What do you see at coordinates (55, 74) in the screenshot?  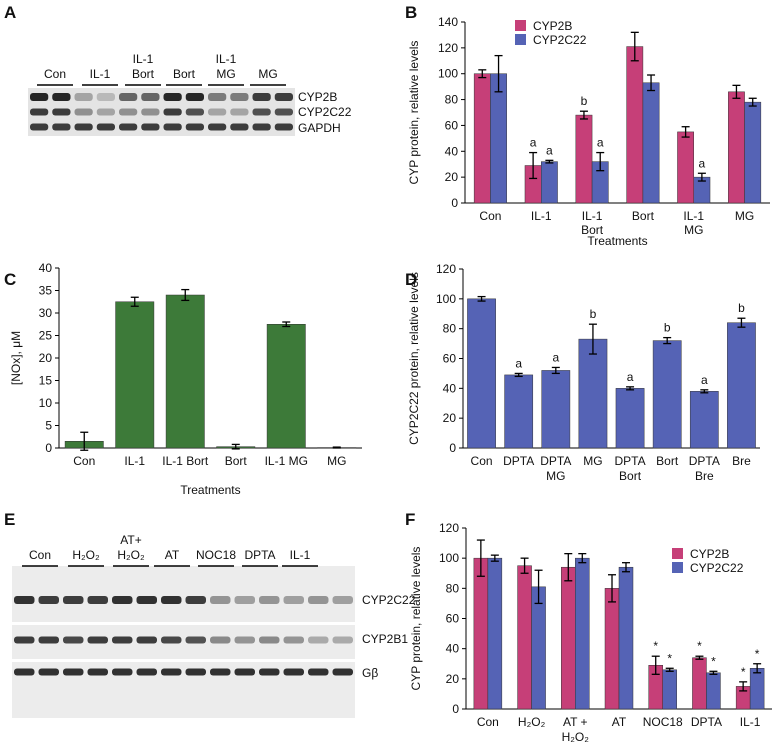 I see `lane-label: Con` at bounding box center [55, 74].